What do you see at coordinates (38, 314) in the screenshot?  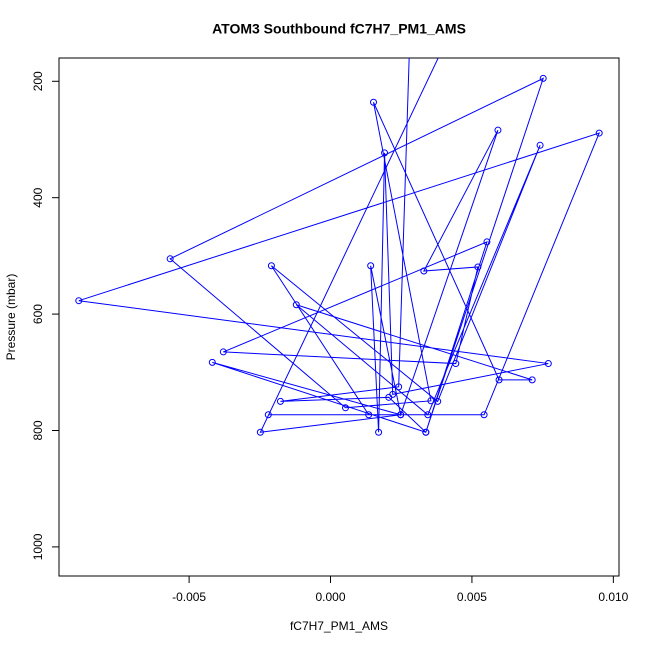 I see `y-tick-label: 600` at bounding box center [38, 314].